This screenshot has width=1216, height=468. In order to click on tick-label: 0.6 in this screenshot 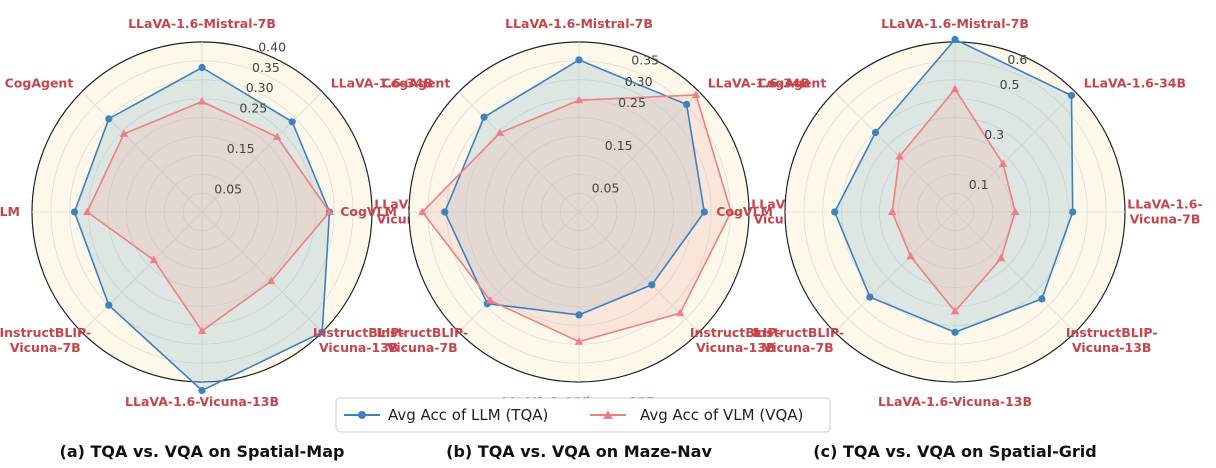, I will do `click(1017, 59)`.